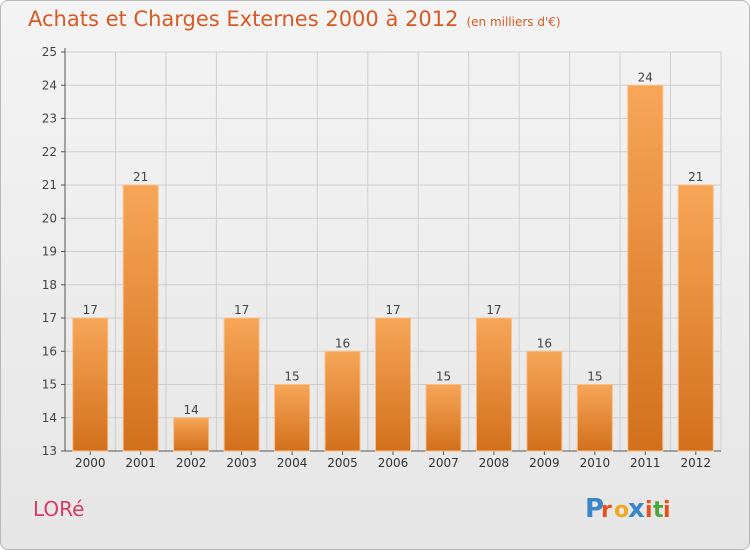 This screenshot has height=550, width=750. I want to click on y-tick-label: 17, so click(49, 318).